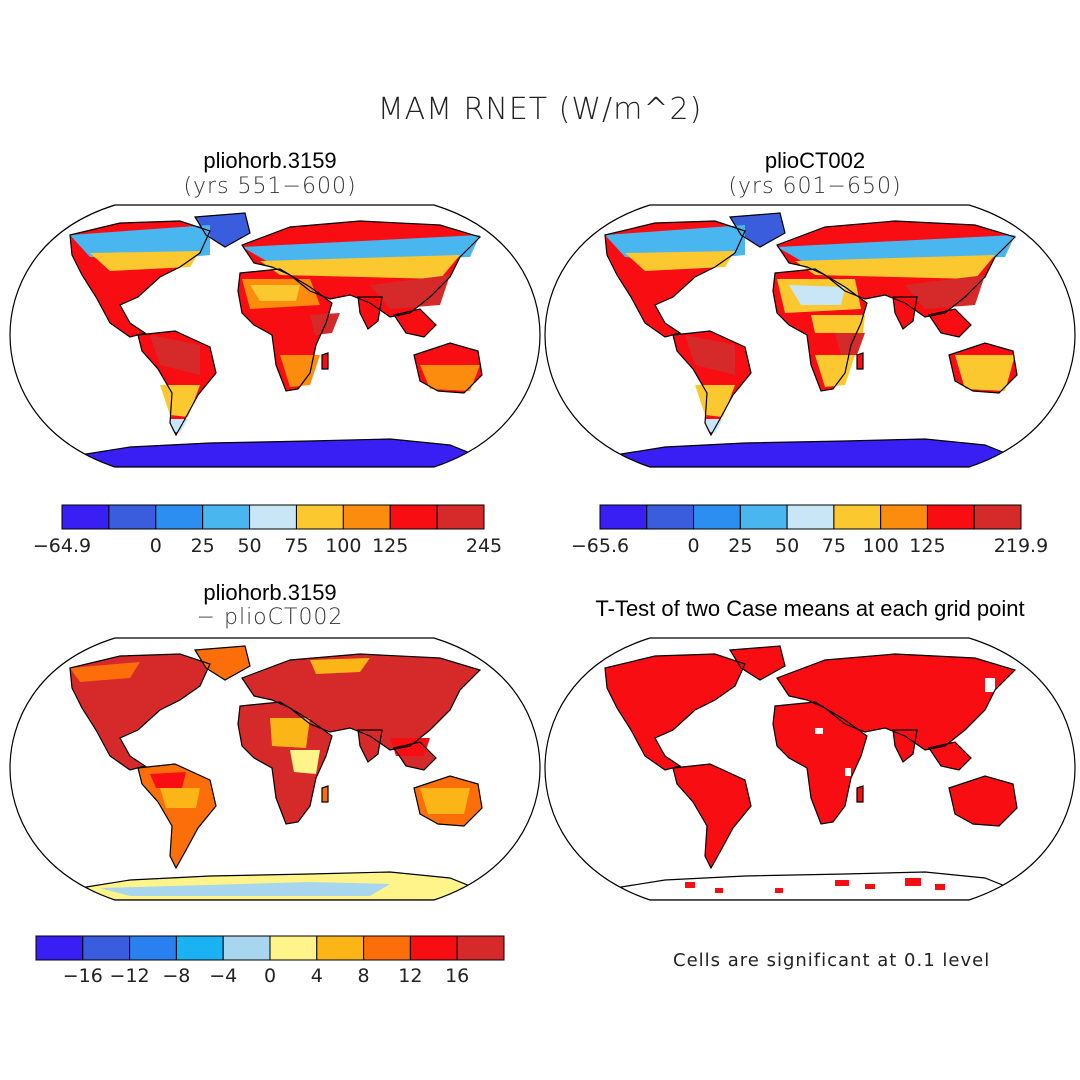 This screenshot has width=1080, height=1080. I want to click on colorbar-panel-2: −65.6 0 25 50 75 100 125 219.9, so click(809, 530).